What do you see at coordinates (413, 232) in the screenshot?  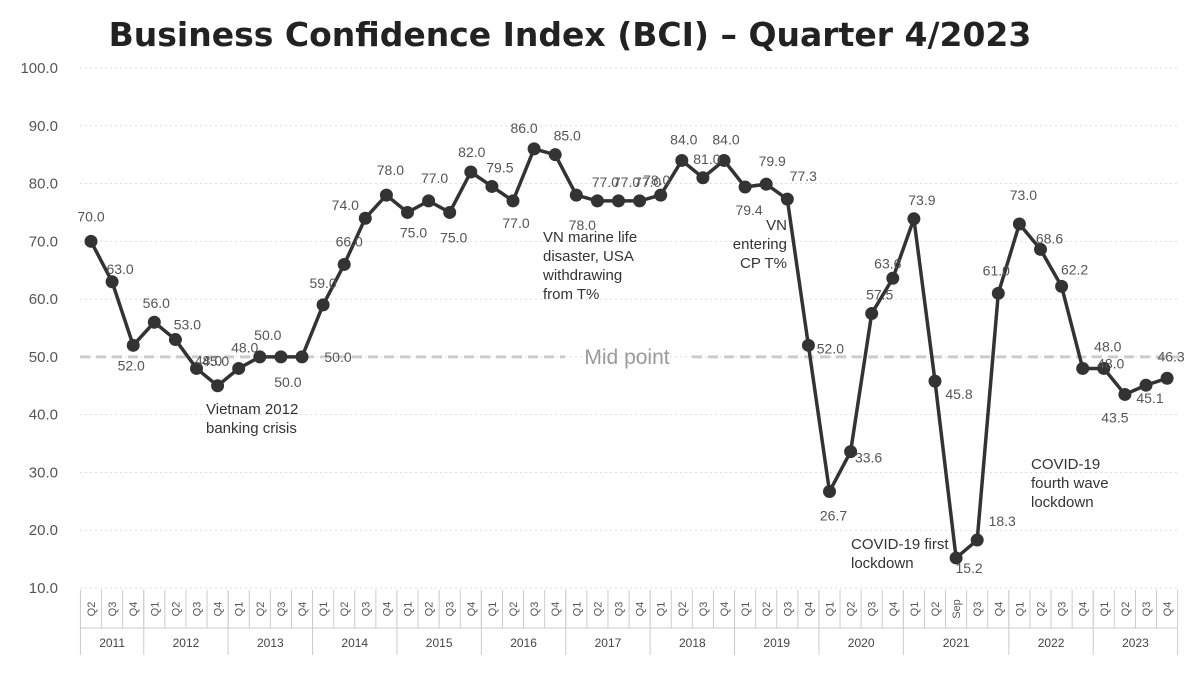 I see `data-label: 75.0` at bounding box center [413, 232].